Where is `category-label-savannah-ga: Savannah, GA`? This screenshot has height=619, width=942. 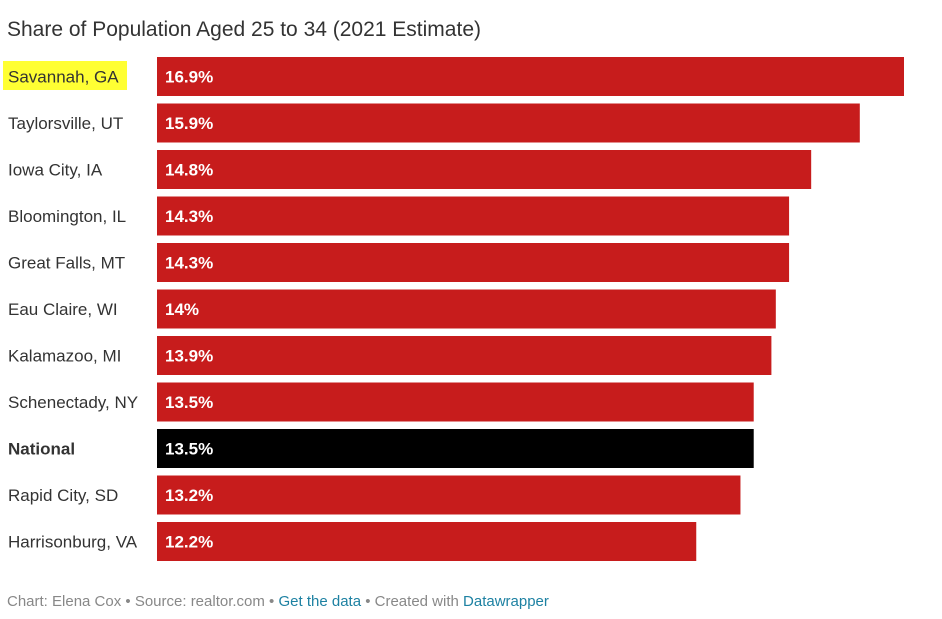
category-label-savannah-ga: Savannah, GA is located at coordinates (63, 77).